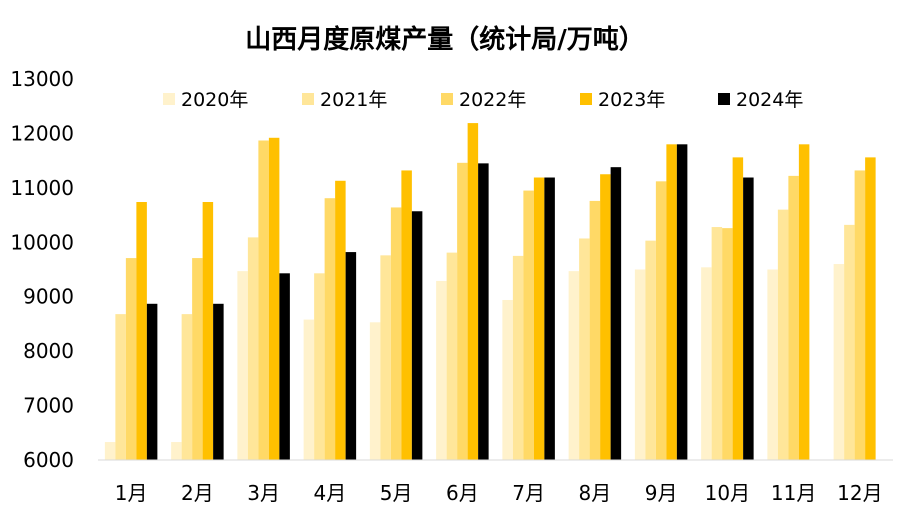  Describe the element at coordinates (263, 493) in the screenshot. I see `x-tick-label: 3月` at that location.